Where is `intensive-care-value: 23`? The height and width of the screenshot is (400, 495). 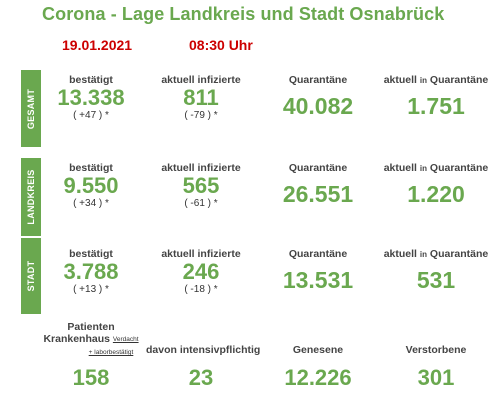
intensive-care-value: 23 is located at coordinates (201, 377).